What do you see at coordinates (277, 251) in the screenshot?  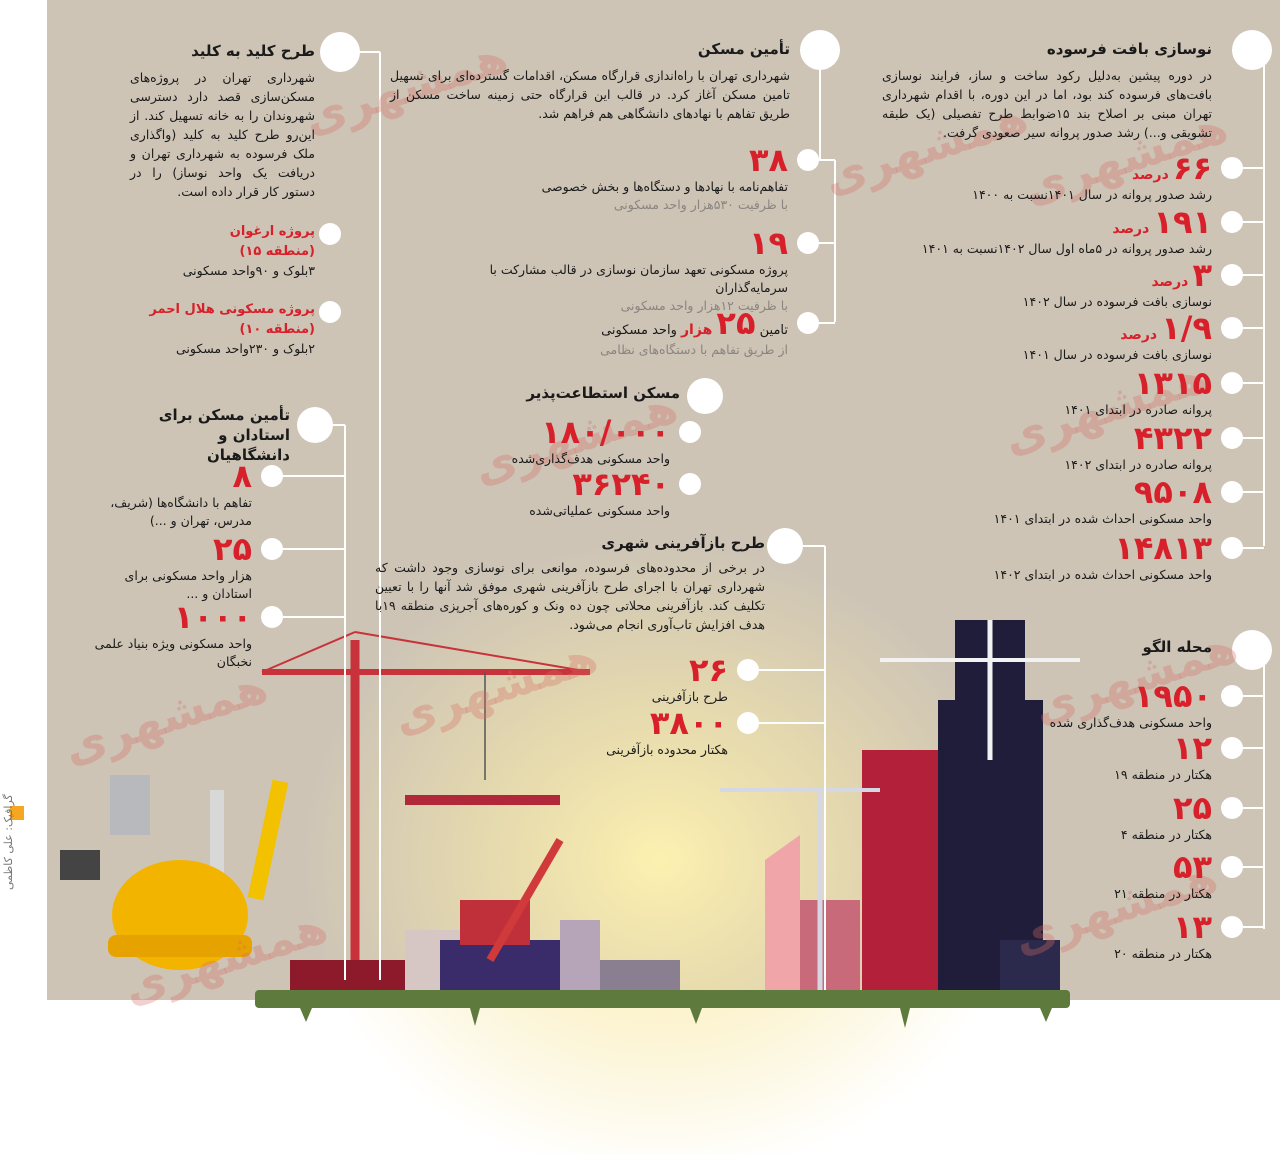 I see `project-note: (منطقه ۱۵)` at bounding box center [277, 251].